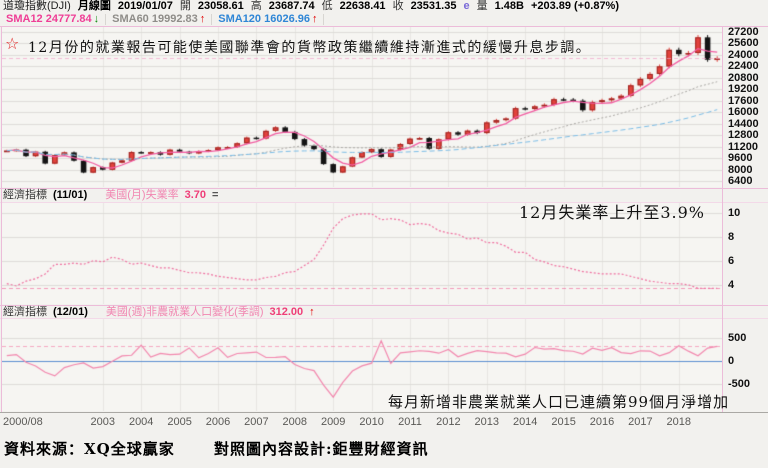  Describe the element at coordinates (362, 195) in the screenshot. I see `unemployment-panel-header: 經濟指標 (11/01) 美國(月)失業率 3.70 =` at that location.